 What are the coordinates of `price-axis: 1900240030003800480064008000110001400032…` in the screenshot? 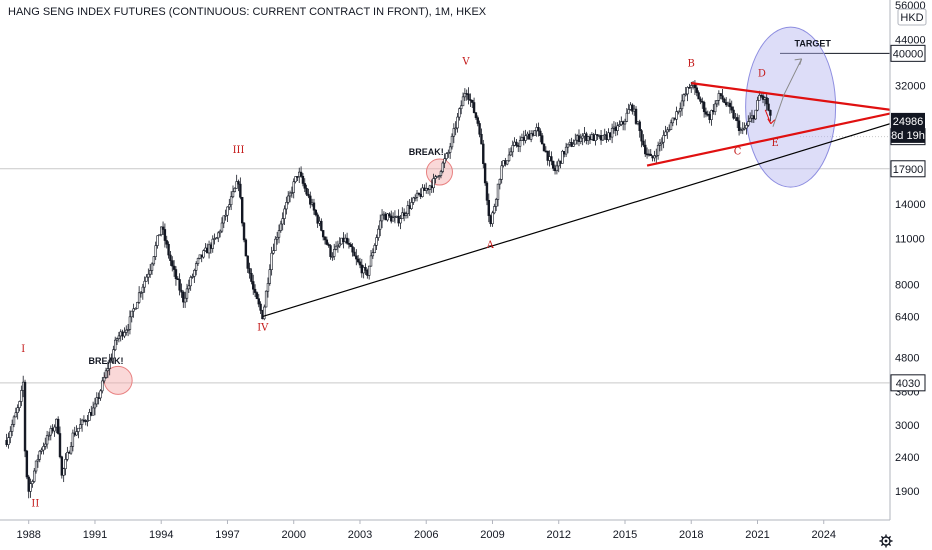 It's located at (908, 249).